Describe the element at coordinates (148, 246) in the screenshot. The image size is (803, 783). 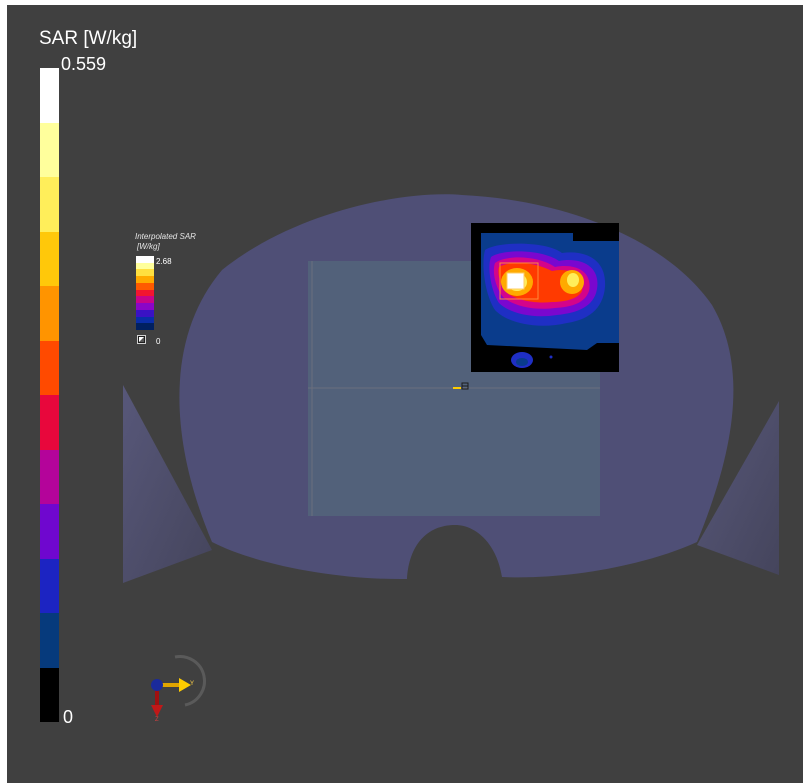
I see `interpolated-sar-legend-title-line2: [W/kg]` at that location.